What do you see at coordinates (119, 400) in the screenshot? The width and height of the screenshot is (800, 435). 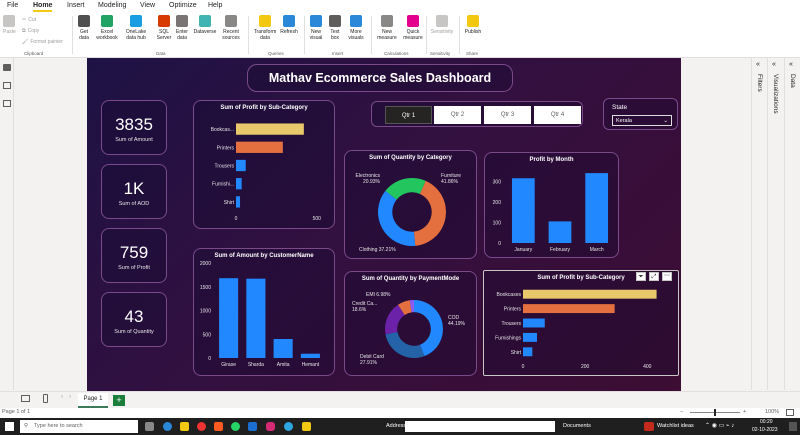 I see `add-page-button: +` at bounding box center [119, 400].